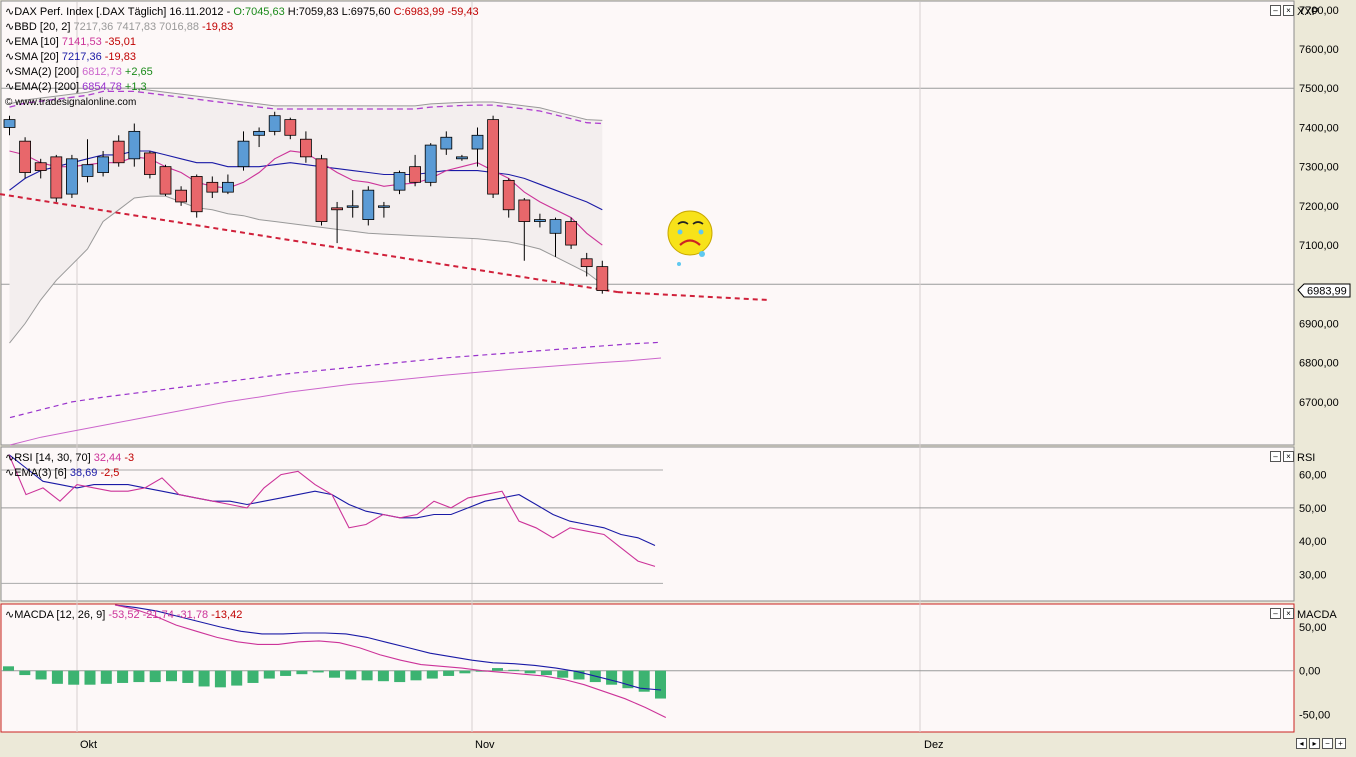 The width and height of the screenshot is (1356, 757). Describe the element at coordinates (76, 86) in the screenshot. I see `indicator-legend-row: ∿EMA(2) [200] 6854,78 +1,3` at that location.